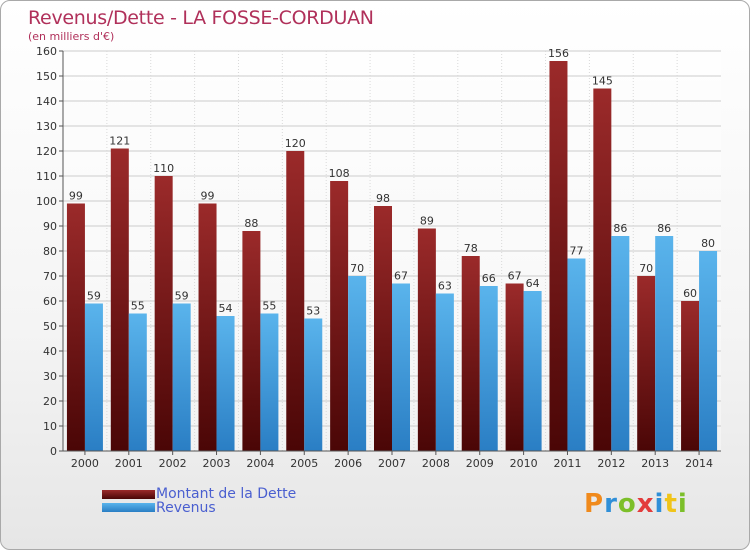 This screenshot has height=550, width=750. I want to click on x-tick-label: 2010, so click(524, 463).